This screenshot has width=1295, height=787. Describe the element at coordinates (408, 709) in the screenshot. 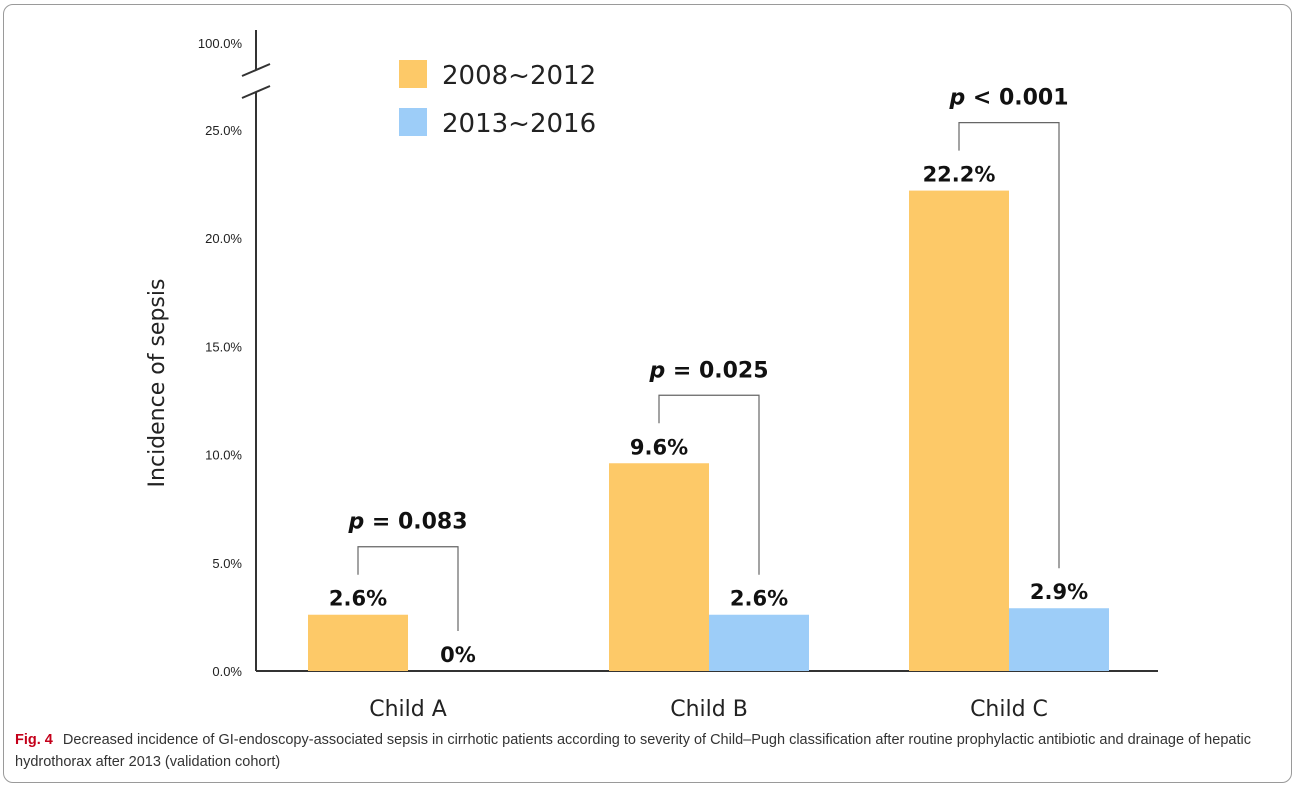

I see `x-tick-label: Child A` at that location.